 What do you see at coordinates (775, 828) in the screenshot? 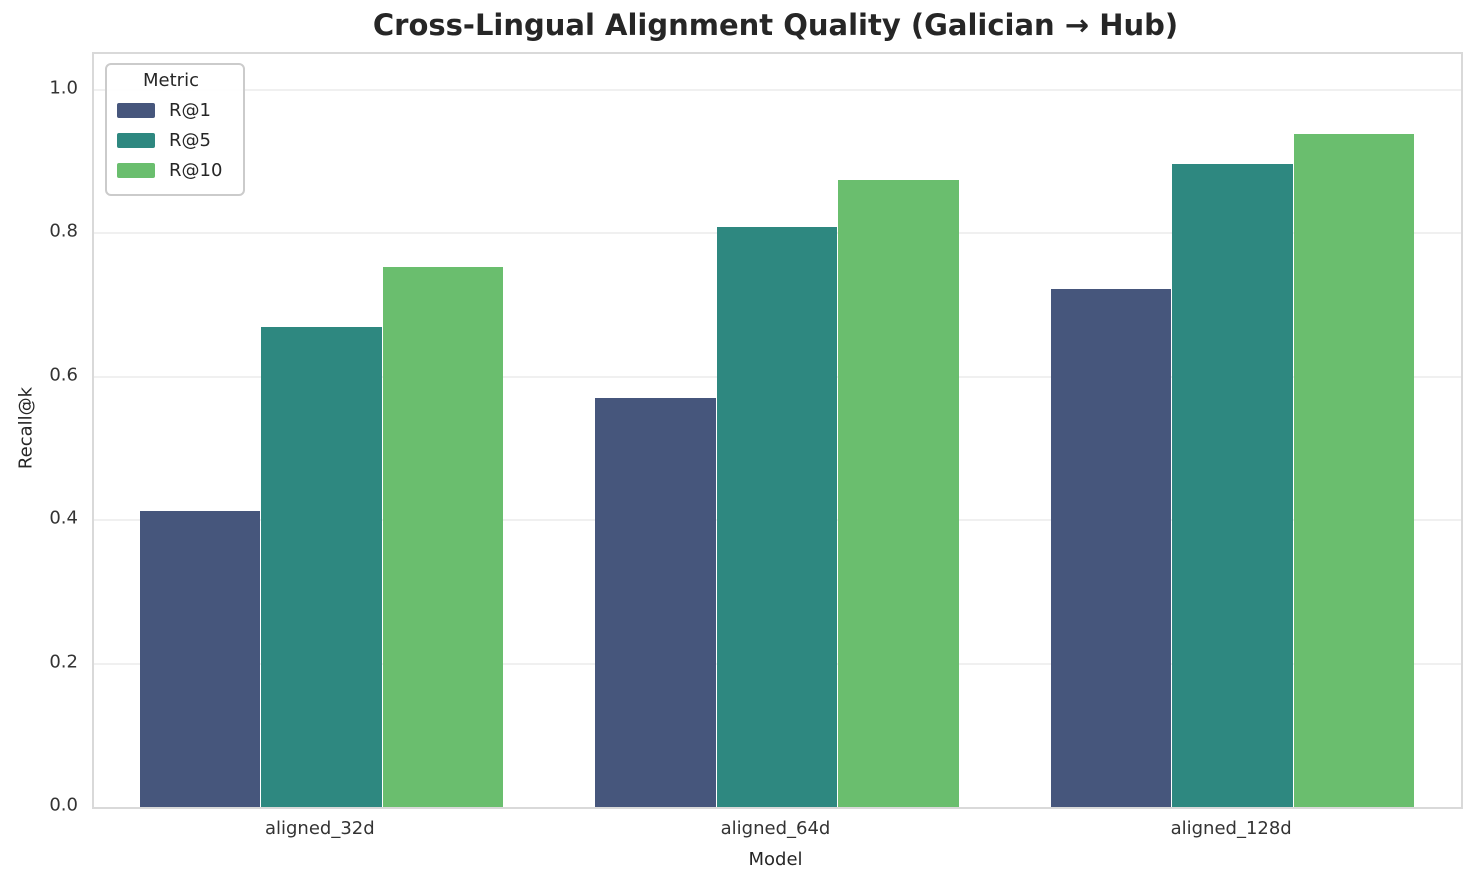
I see `x-tick-label: aligned_64d` at bounding box center [775, 828].